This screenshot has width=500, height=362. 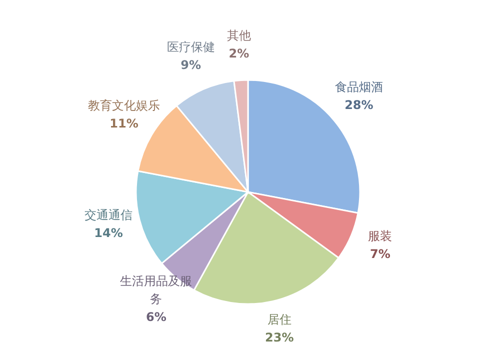 I want to click on data-label: 9%, so click(x=190, y=65).